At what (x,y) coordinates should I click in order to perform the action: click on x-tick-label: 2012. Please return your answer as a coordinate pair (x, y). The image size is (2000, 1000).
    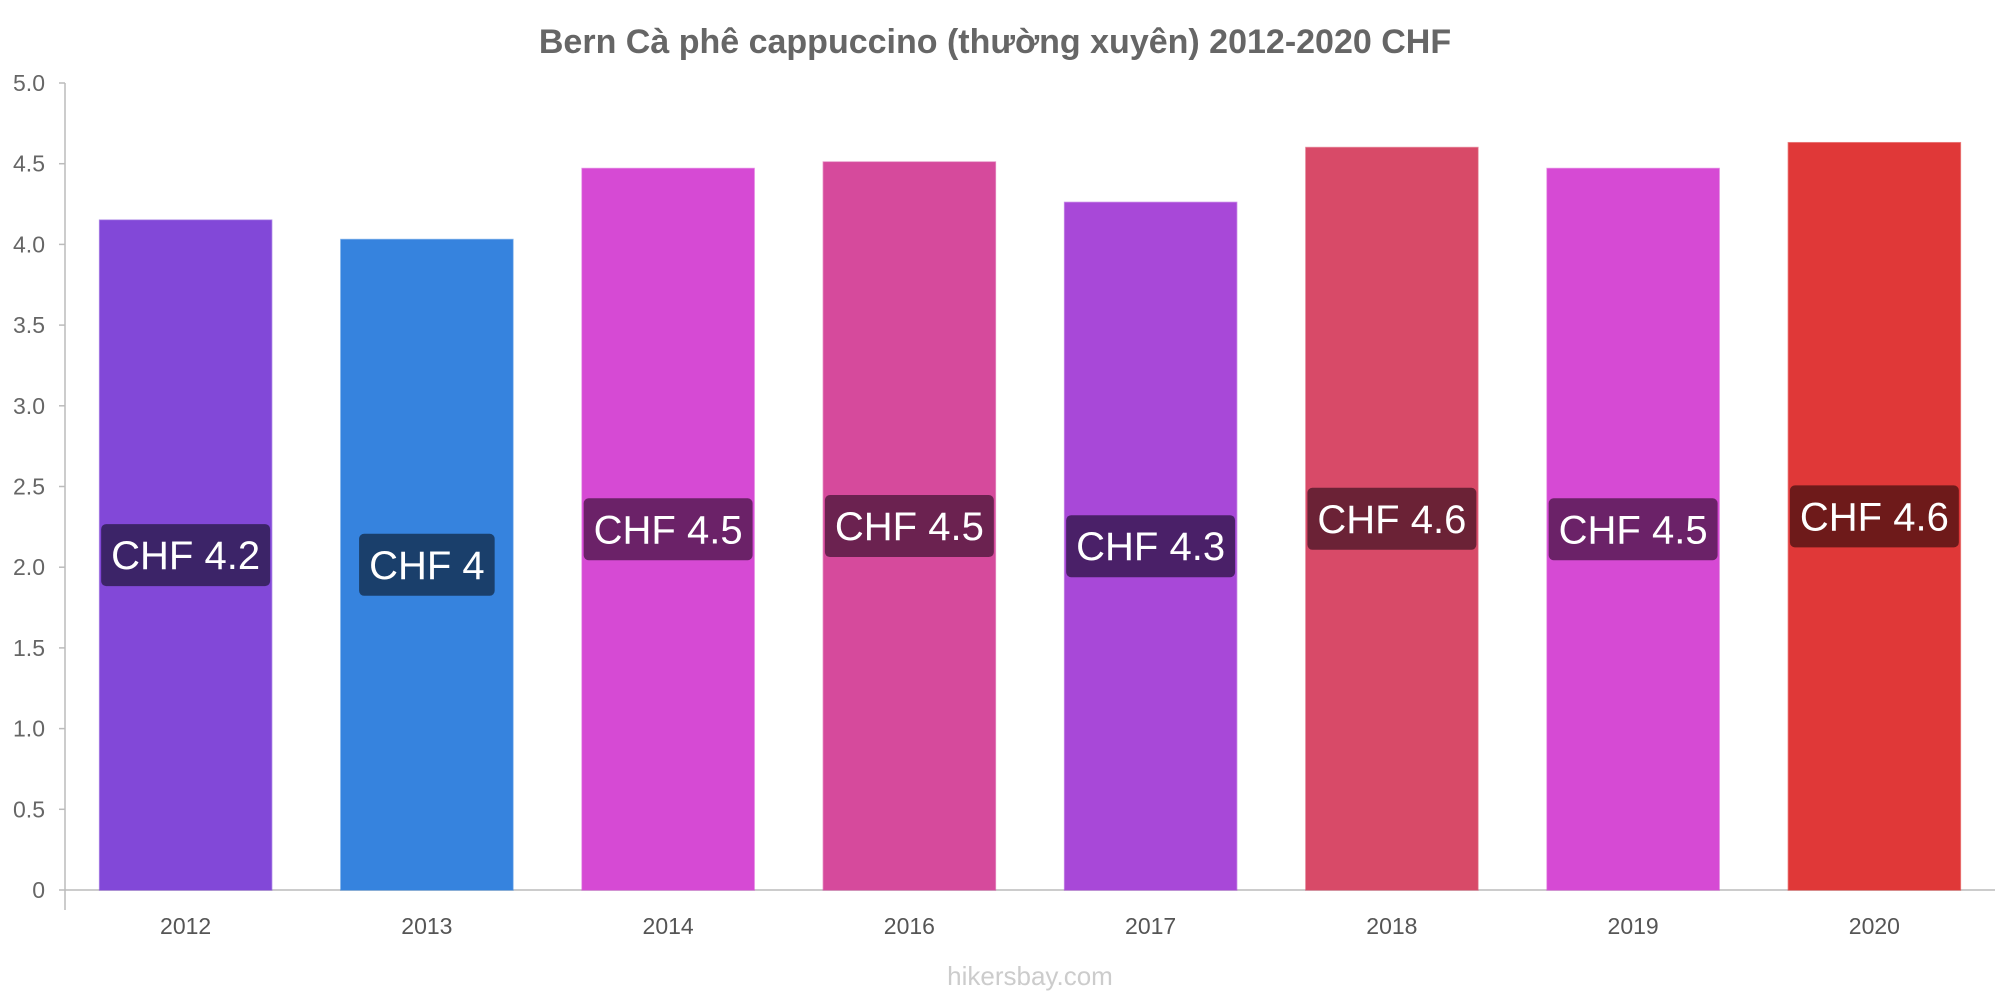
    Looking at the image, I should click on (185, 926).